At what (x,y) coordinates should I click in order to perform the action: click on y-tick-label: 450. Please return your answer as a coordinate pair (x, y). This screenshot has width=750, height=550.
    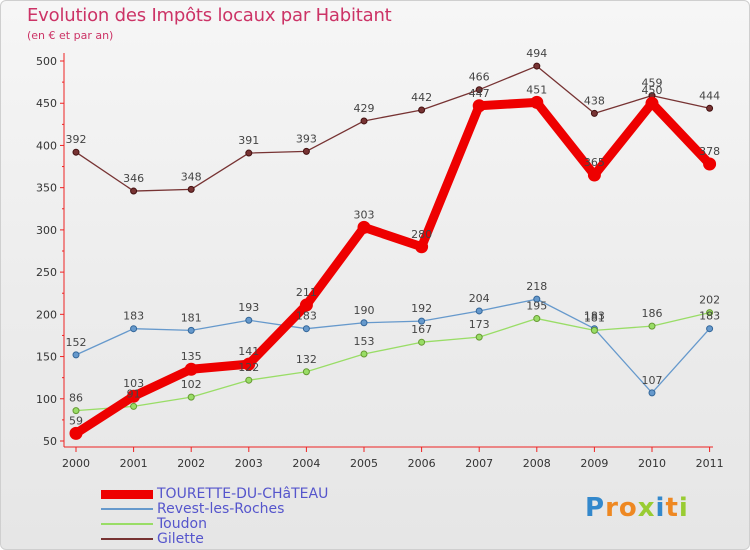
    Looking at the image, I should click on (46, 103).